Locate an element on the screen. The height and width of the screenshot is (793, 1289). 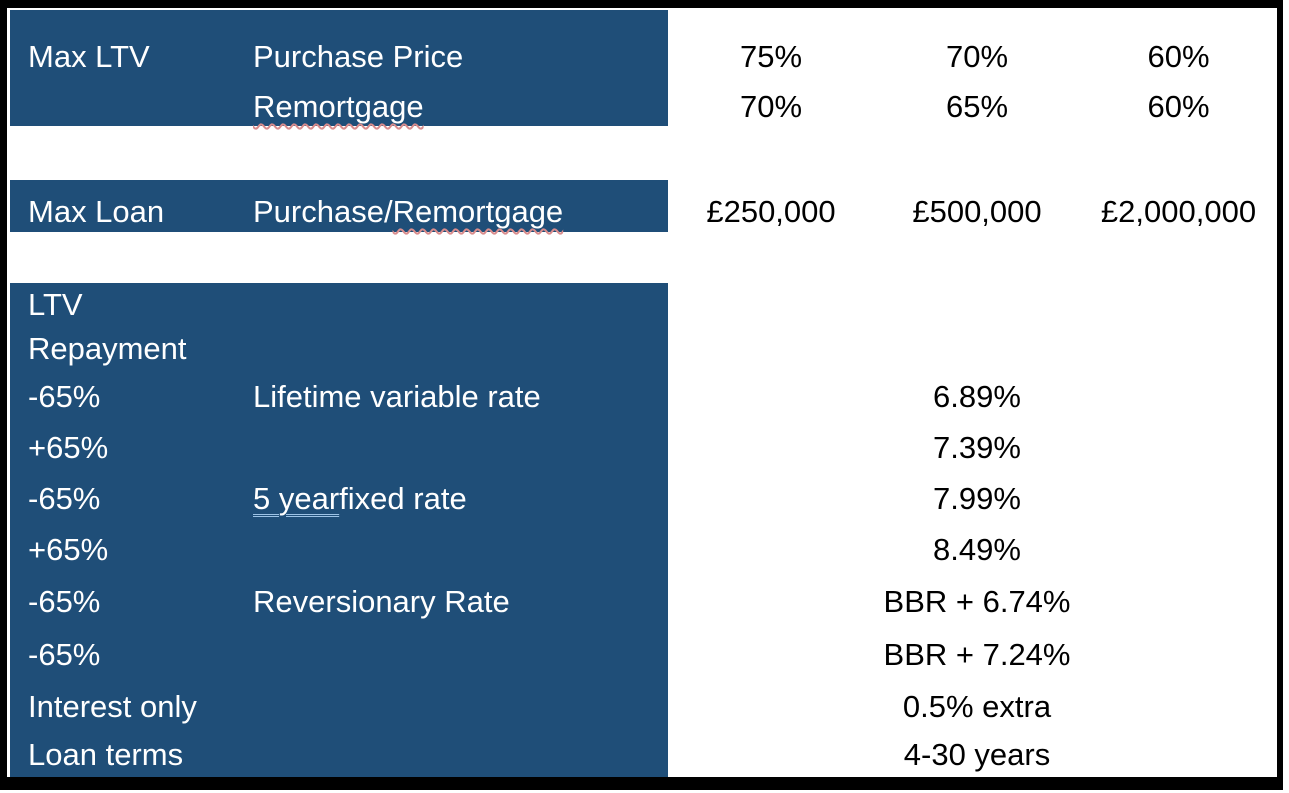
section-max-loan-background is located at coordinates (339, 206).